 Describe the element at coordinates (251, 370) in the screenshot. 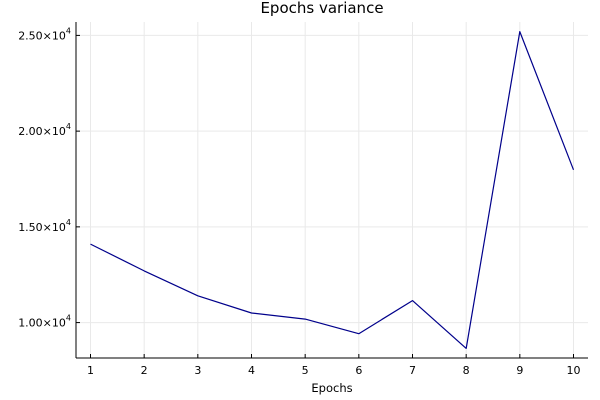

I see `x-tick-label-4: 4` at that location.